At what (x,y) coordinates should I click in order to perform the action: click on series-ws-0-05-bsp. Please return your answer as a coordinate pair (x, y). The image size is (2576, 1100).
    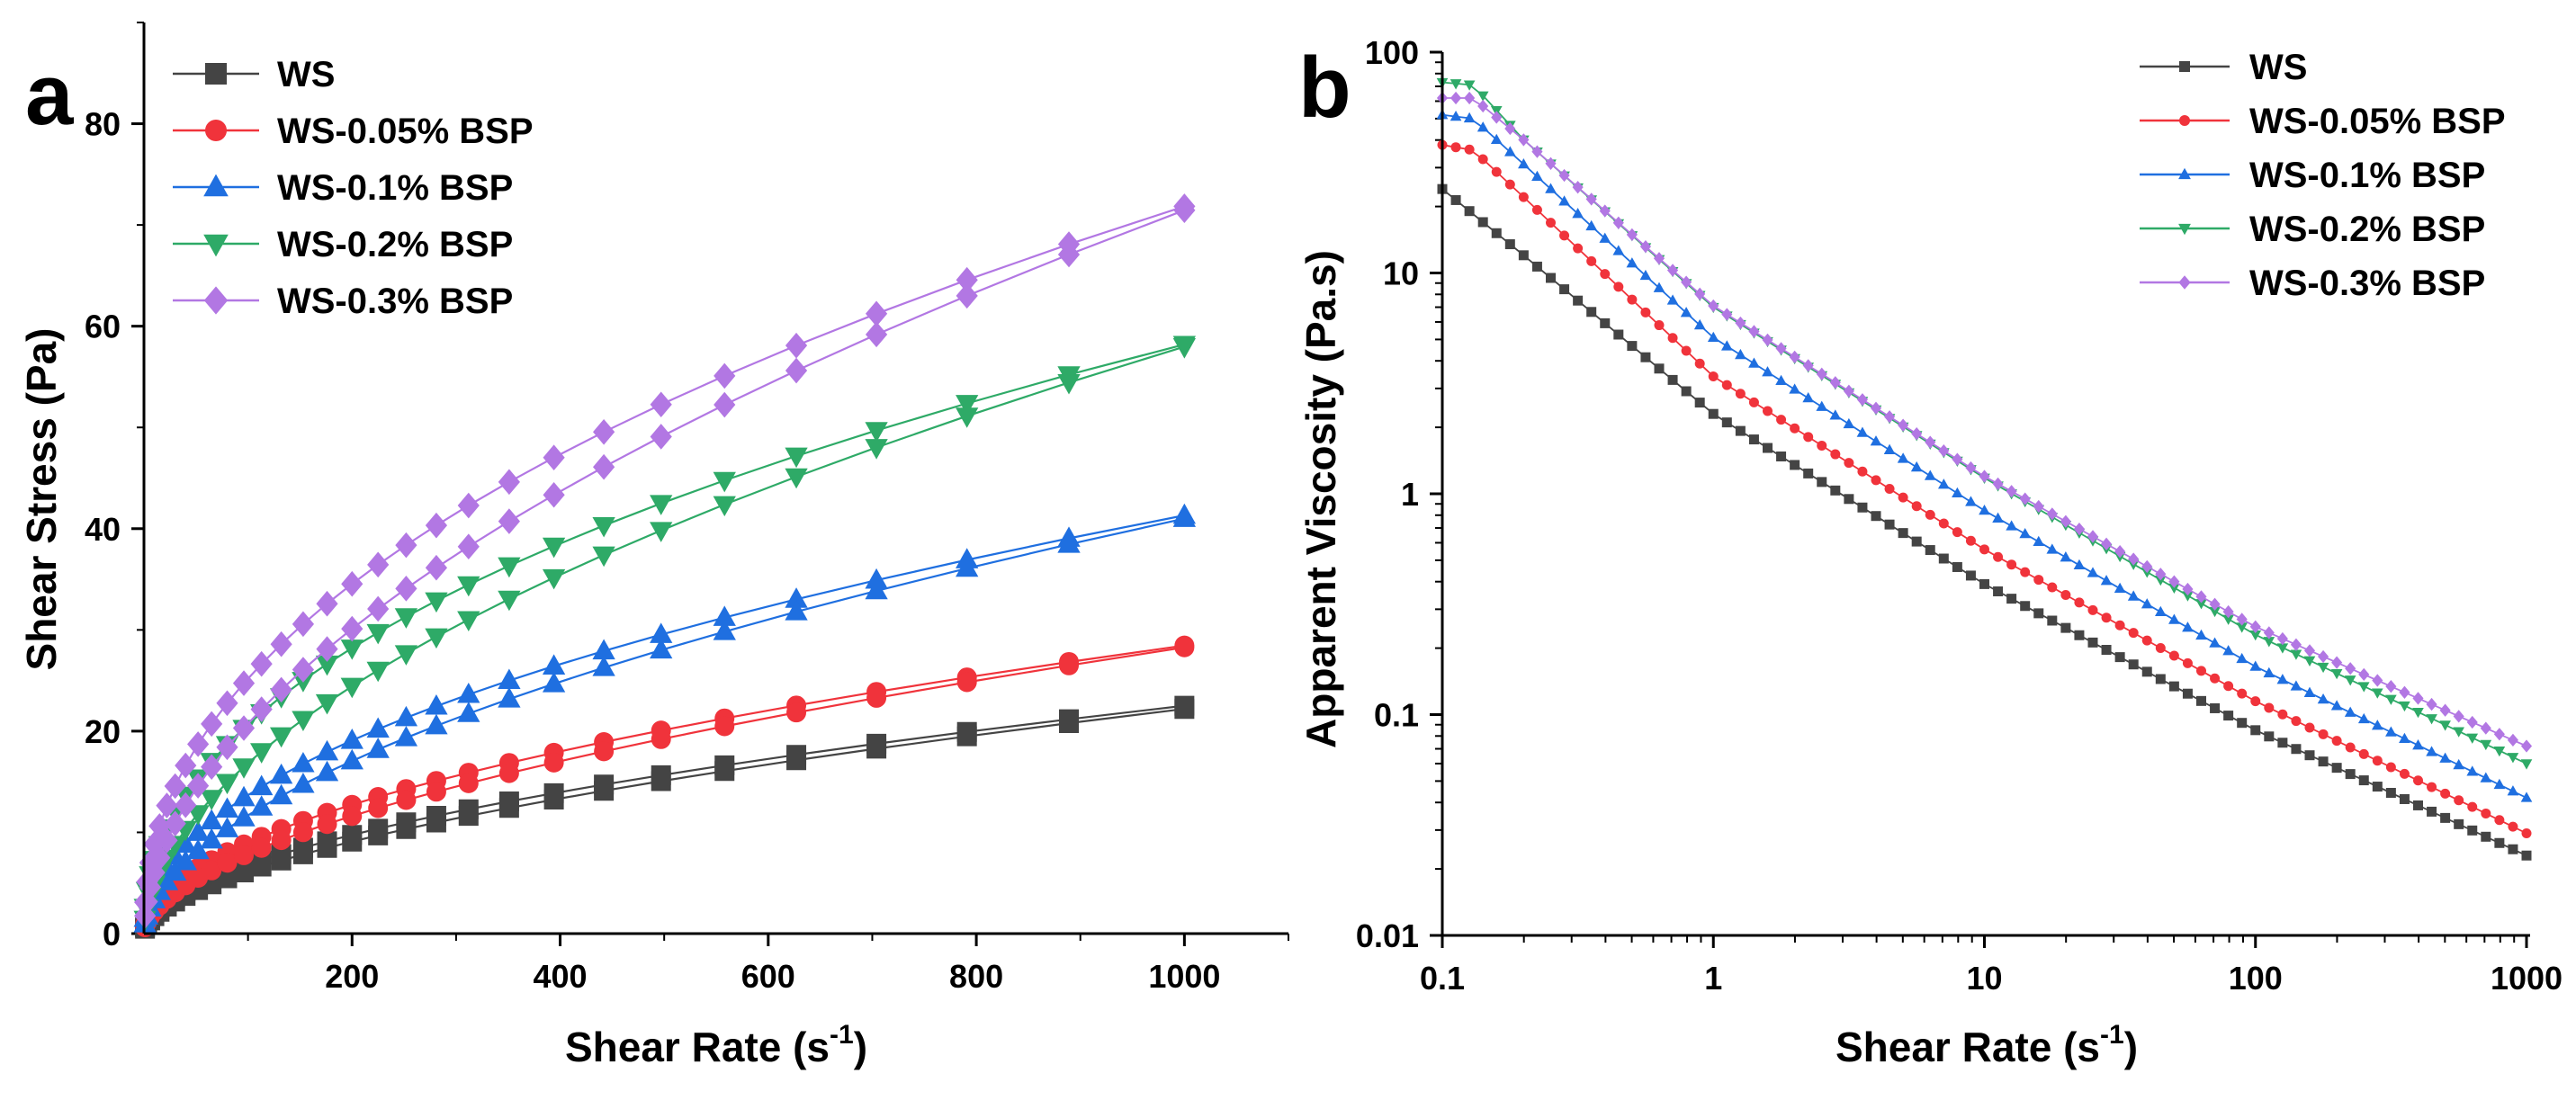
    Looking at the image, I should click on (665, 787).